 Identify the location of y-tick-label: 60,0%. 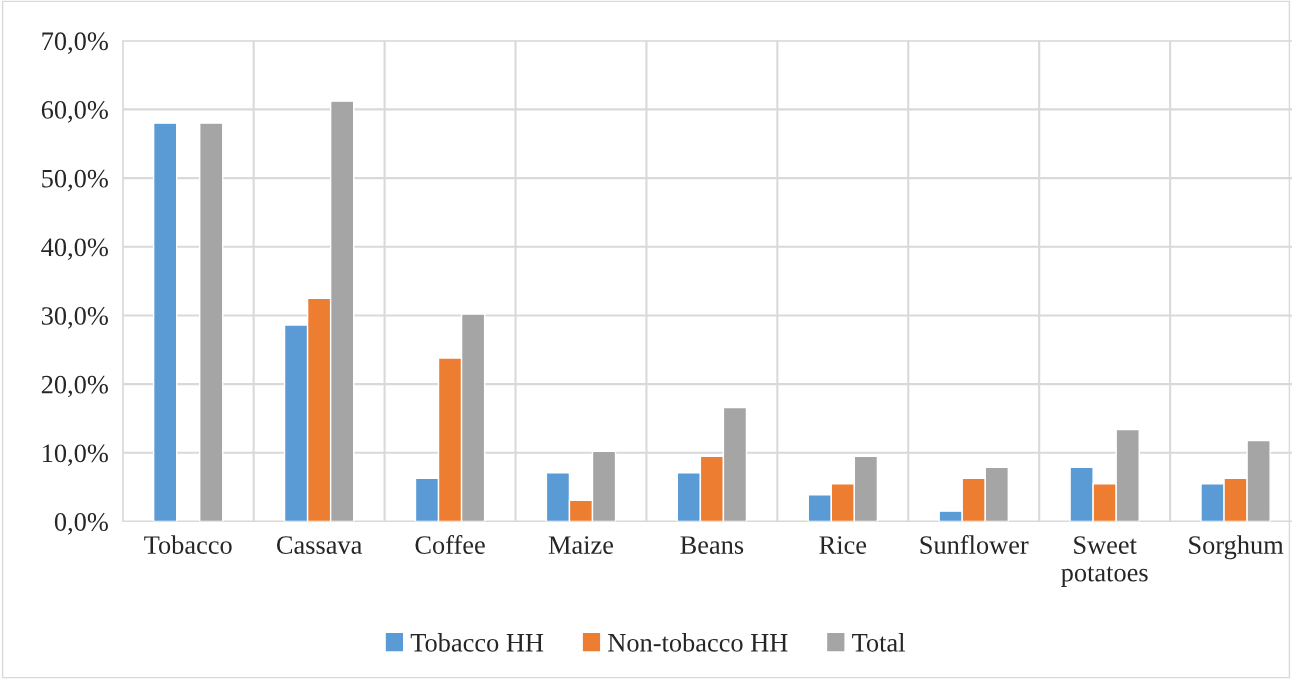
(74, 112).